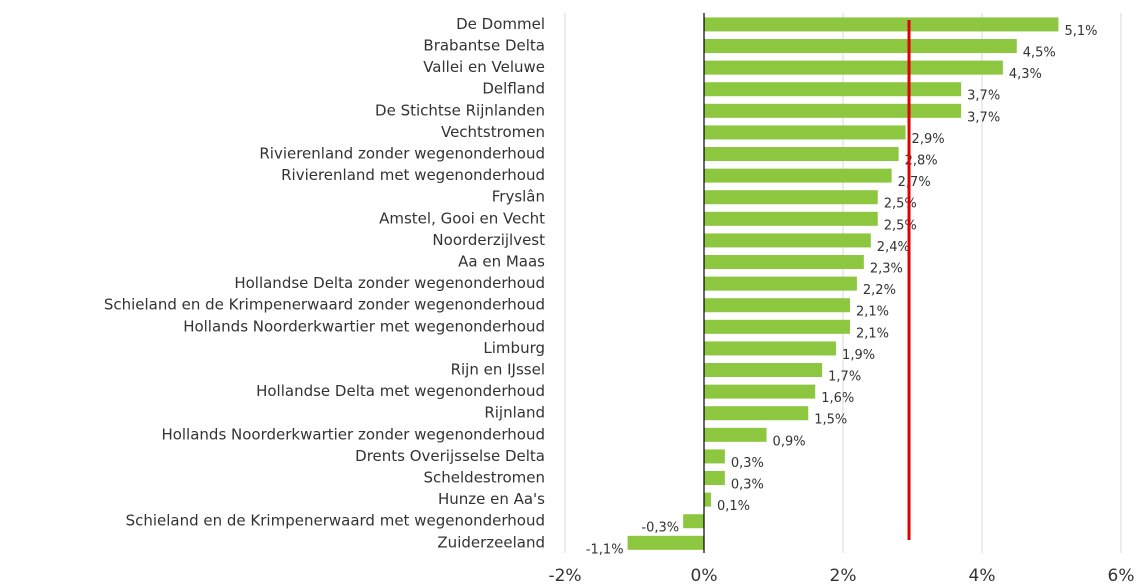  What do you see at coordinates (1025, 74) in the screenshot?
I see `value-label: 4,3%` at bounding box center [1025, 74].